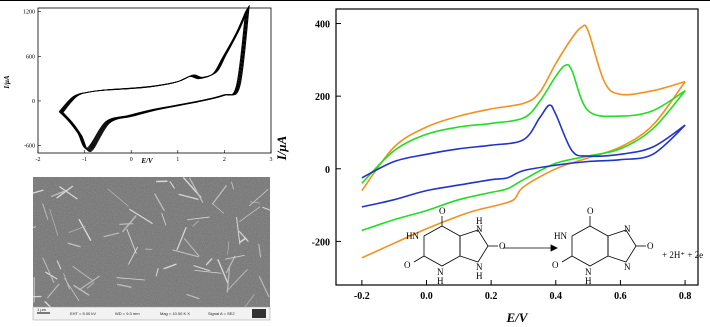 The height and width of the screenshot is (327, 710). What do you see at coordinates (555, 265) in the screenshot?
I see `product-atom-o-left: O` at bounding box center [555, 265].